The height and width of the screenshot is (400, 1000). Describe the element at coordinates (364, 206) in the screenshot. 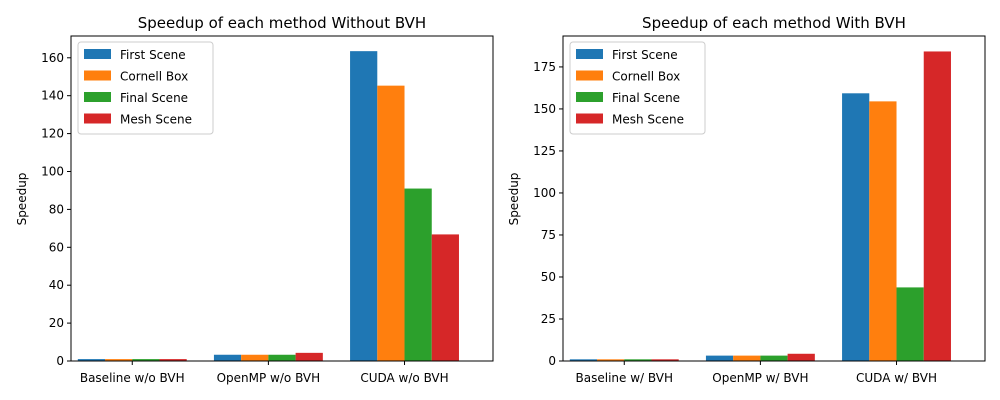

I see `bar-first-scene-cuda-w-o-bvh` at that location.